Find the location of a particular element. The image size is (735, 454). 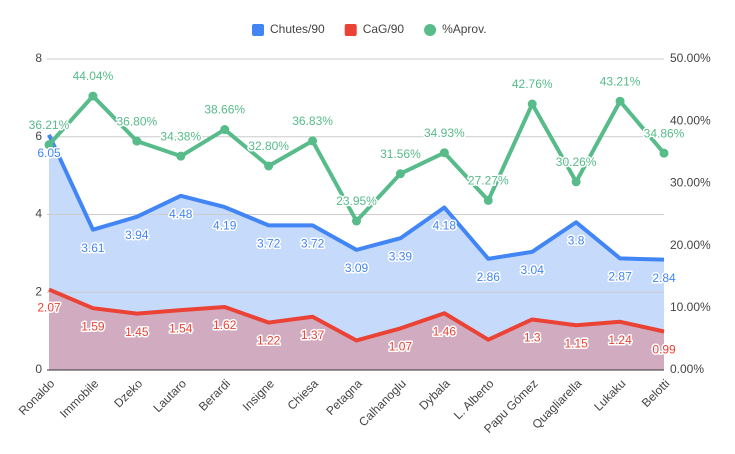

legend-label: Chutes/90 is located at coordinates (297, 29).